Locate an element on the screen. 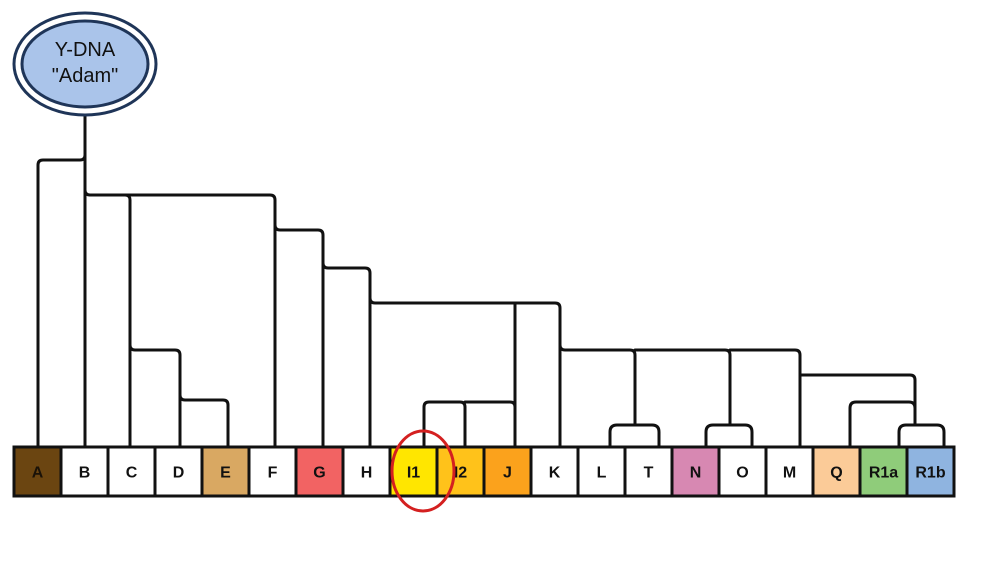 The height and width of the screenshot is (563, 1000). haplogroup-box-f is located at coordinates (272, 471).